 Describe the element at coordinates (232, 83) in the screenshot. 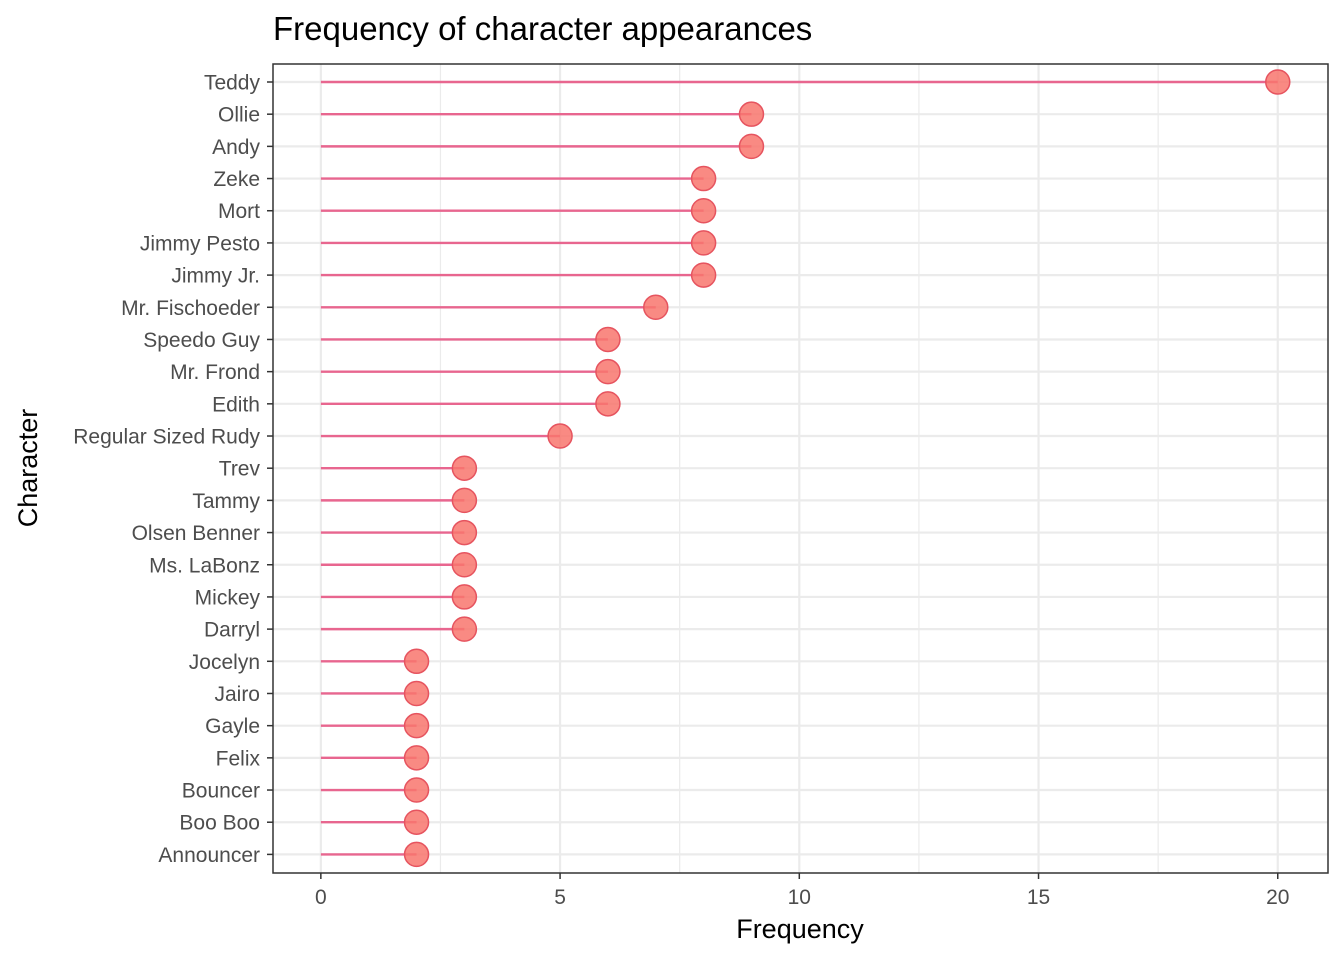

I see `y-tick-label: Teddy` at that location.